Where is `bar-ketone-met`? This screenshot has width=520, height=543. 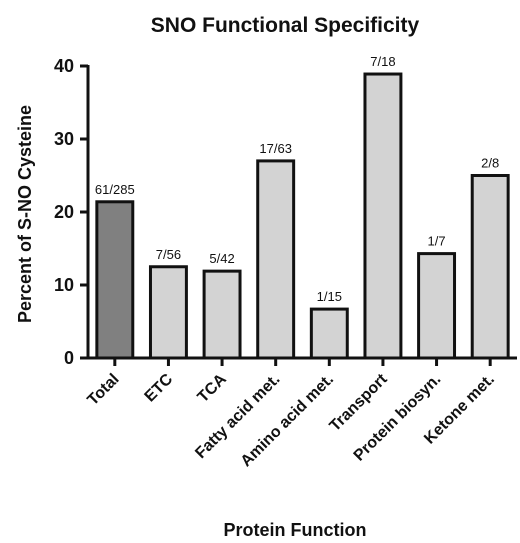 bar-ketone-met is located at coordinates (490, 267).